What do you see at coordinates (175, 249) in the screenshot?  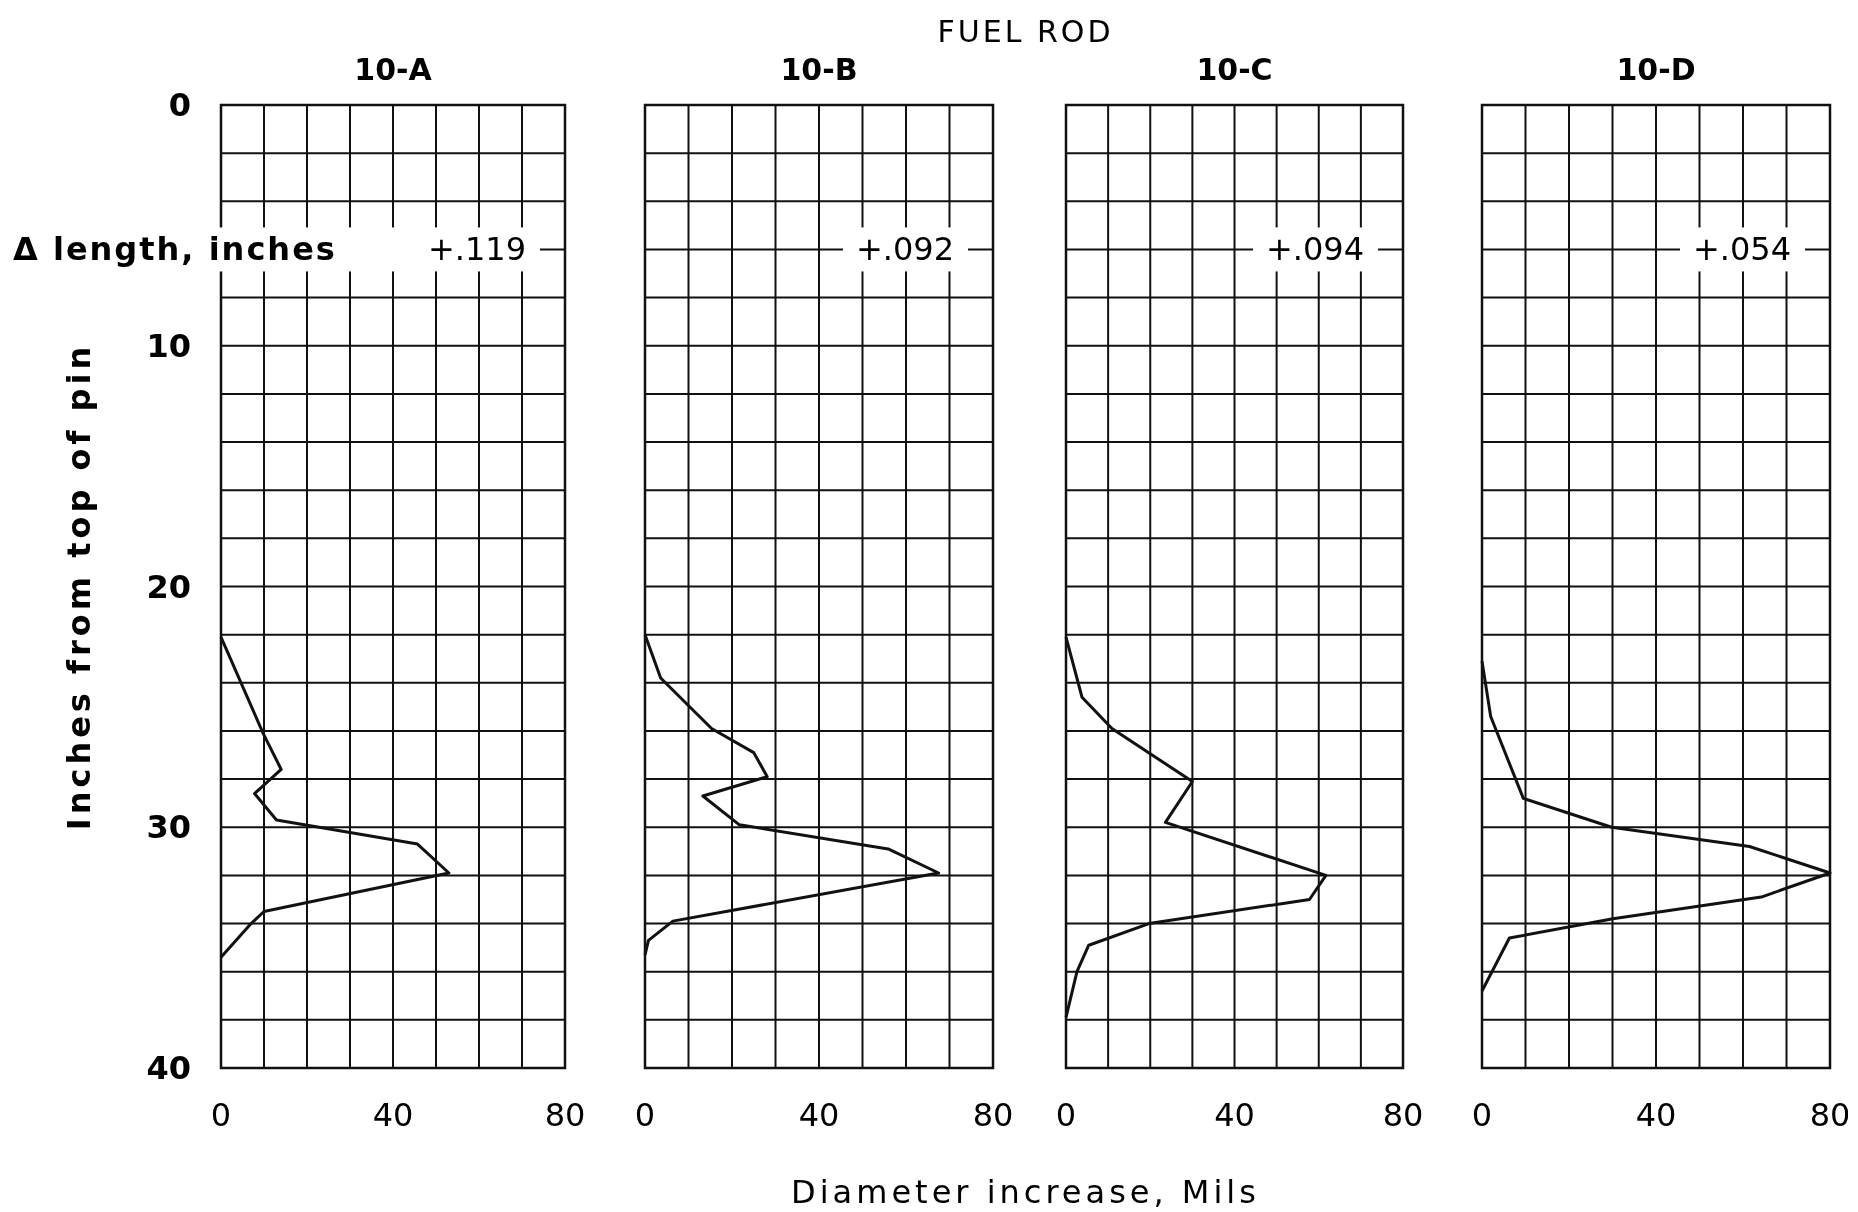 I see `annotation: Δ length, inches` at bounding box center [175, 249].